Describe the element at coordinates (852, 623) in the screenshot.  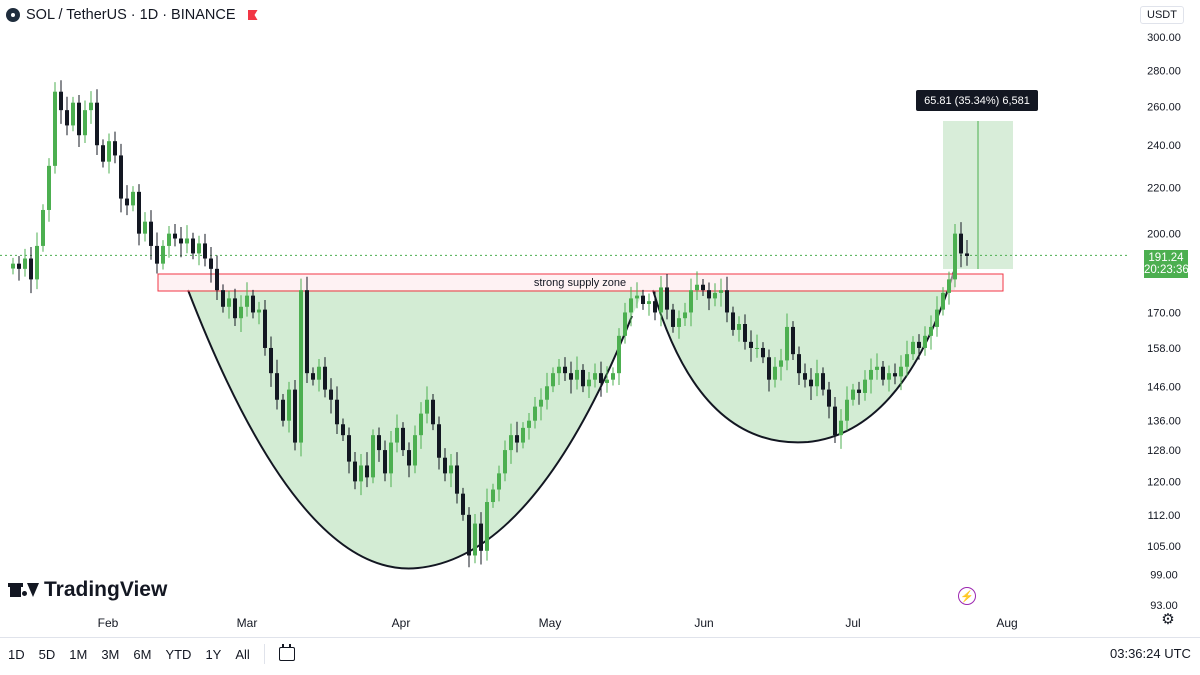
I see `x-tick-label: Jul` at that location.